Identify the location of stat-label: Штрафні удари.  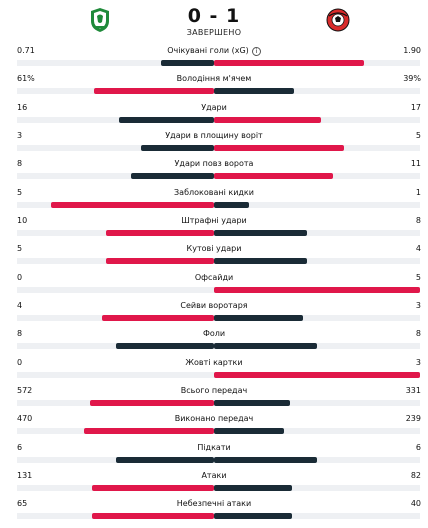
(214, 220).